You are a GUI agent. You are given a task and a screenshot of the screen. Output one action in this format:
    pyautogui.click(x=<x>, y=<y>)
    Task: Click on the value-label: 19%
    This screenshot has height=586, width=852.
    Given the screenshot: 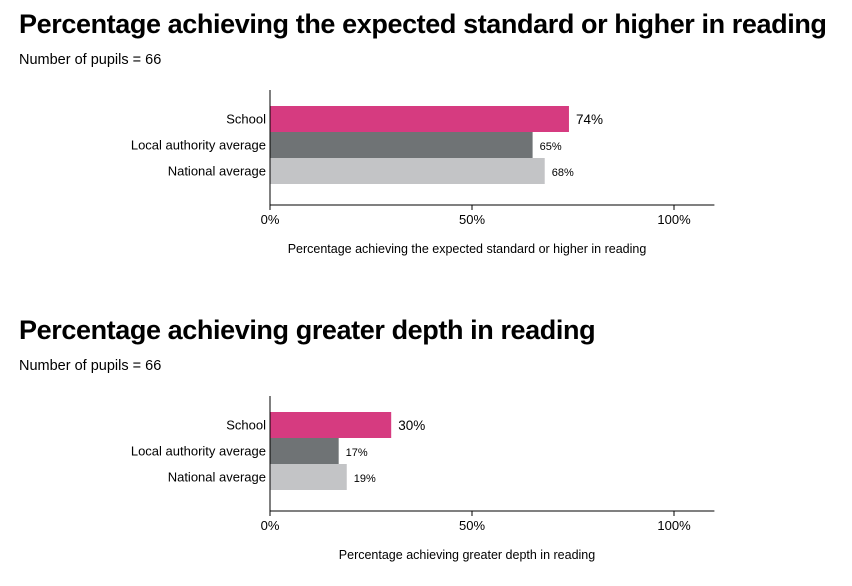 What is the action you would take?
    pyautogui.click(x=365, y=479)
    